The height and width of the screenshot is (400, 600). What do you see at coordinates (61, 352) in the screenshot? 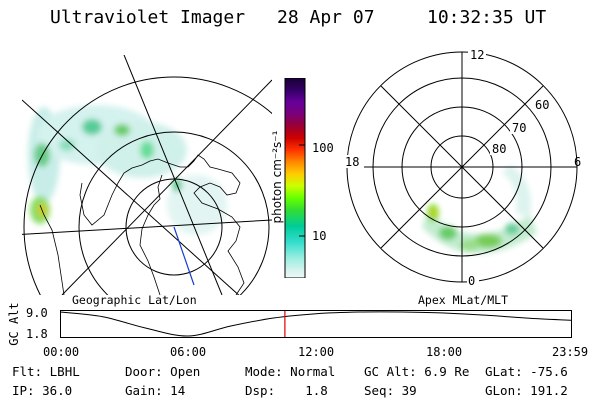
I see `x-tick-0000: 00:00` at bounding box center [61, 352].